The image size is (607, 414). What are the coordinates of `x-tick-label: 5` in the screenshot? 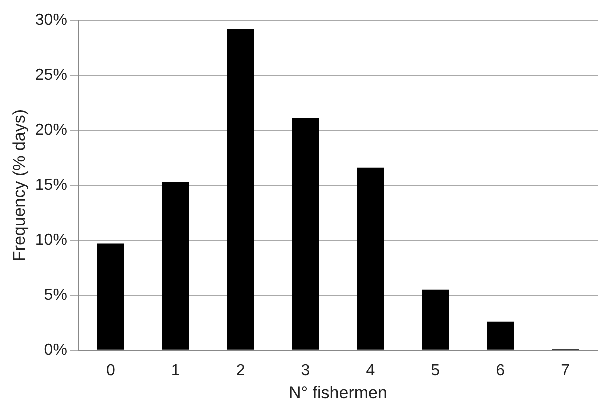 It's located at (435, 371).